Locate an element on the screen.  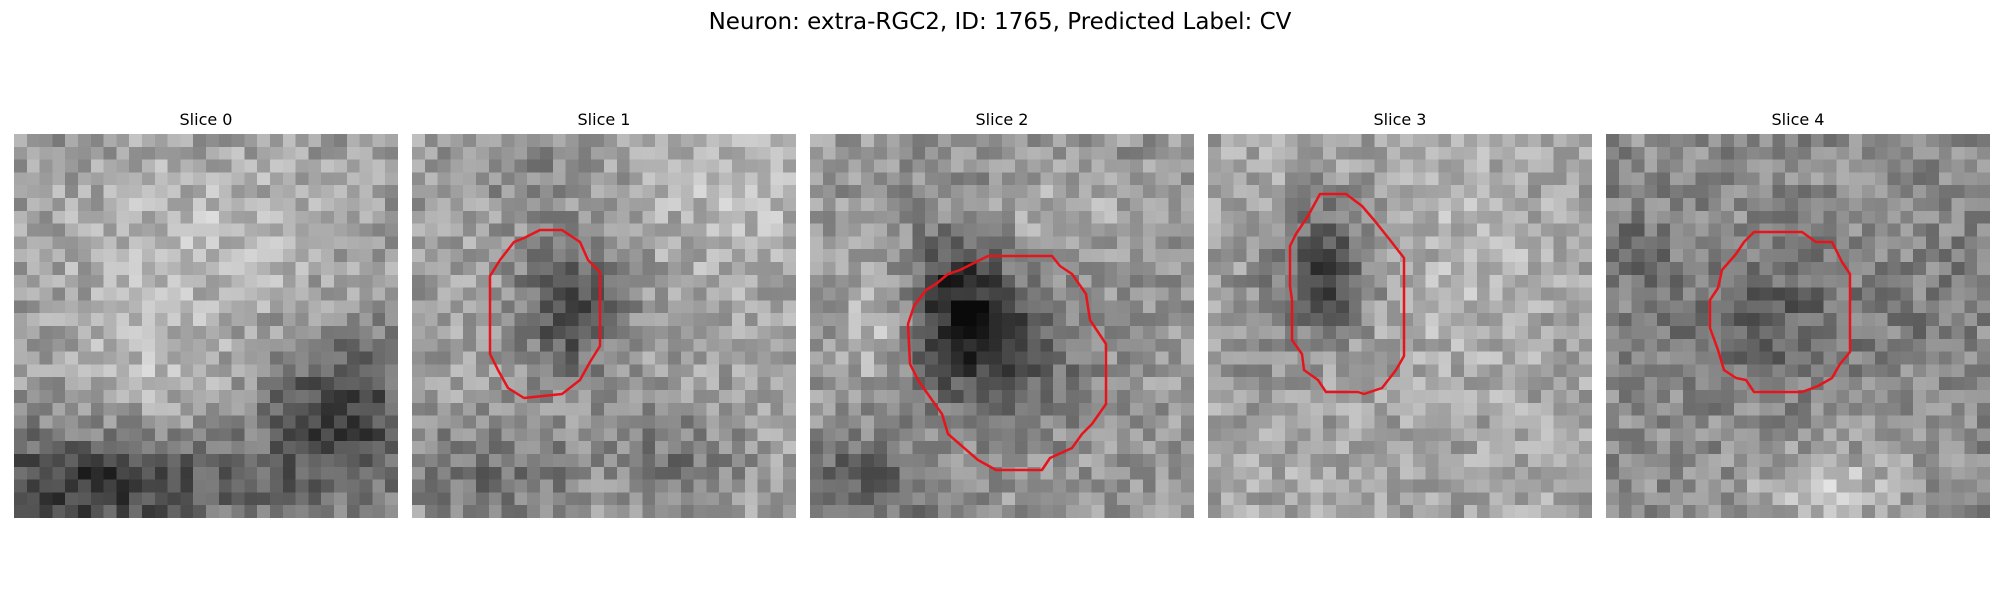
slice-title: Slice 0 is located at coordinates (206, 119).